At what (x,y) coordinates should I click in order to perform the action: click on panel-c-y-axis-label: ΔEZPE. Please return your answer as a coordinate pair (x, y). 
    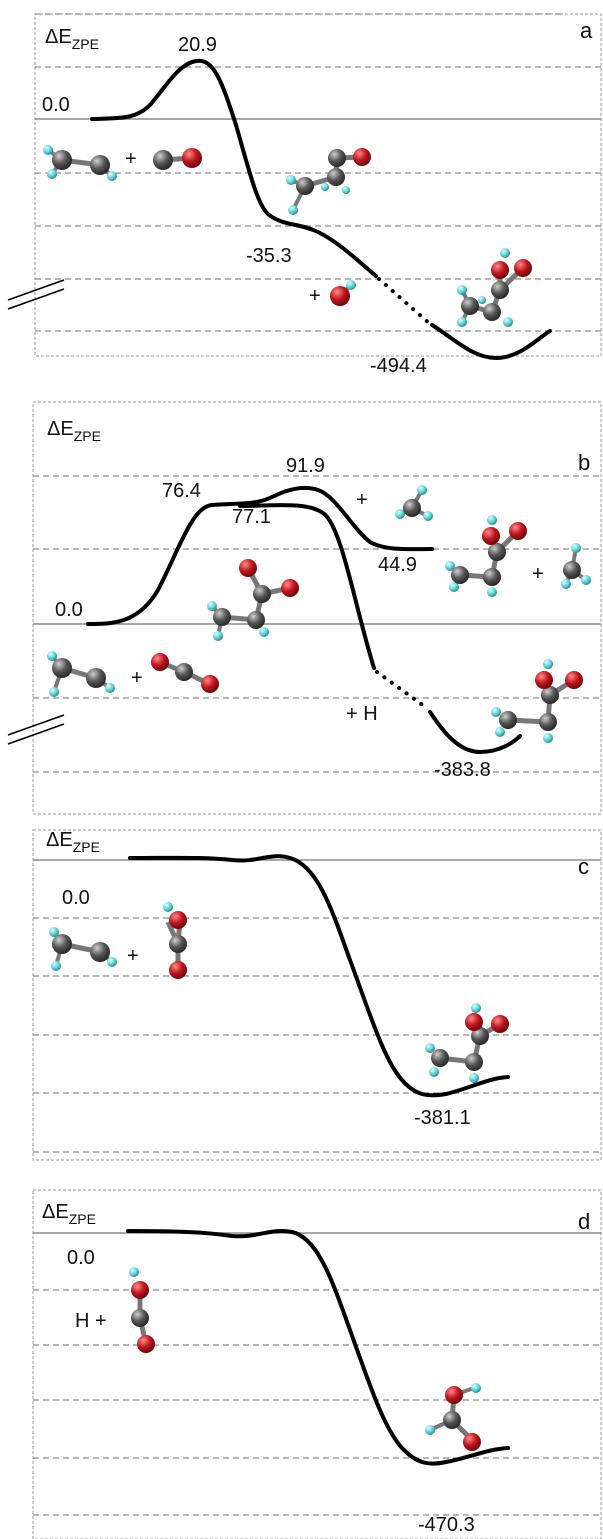
    Looking at the image, I should click on (73, 842).